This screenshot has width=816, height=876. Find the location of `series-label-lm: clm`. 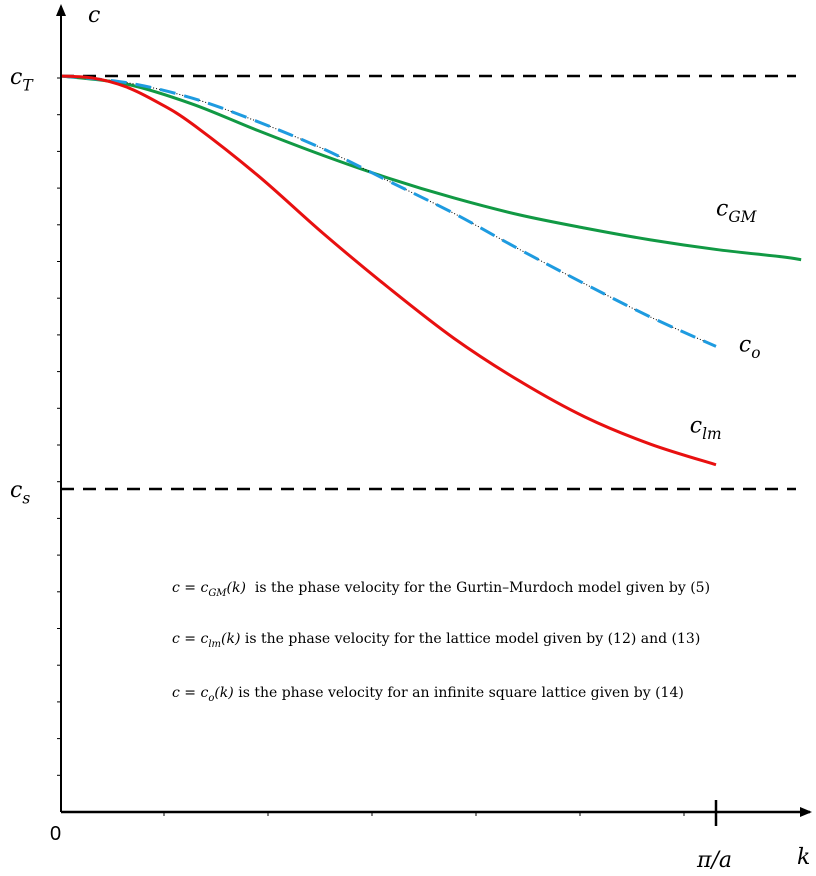

series-label-lm: clm is located at coordinates (706, 428).